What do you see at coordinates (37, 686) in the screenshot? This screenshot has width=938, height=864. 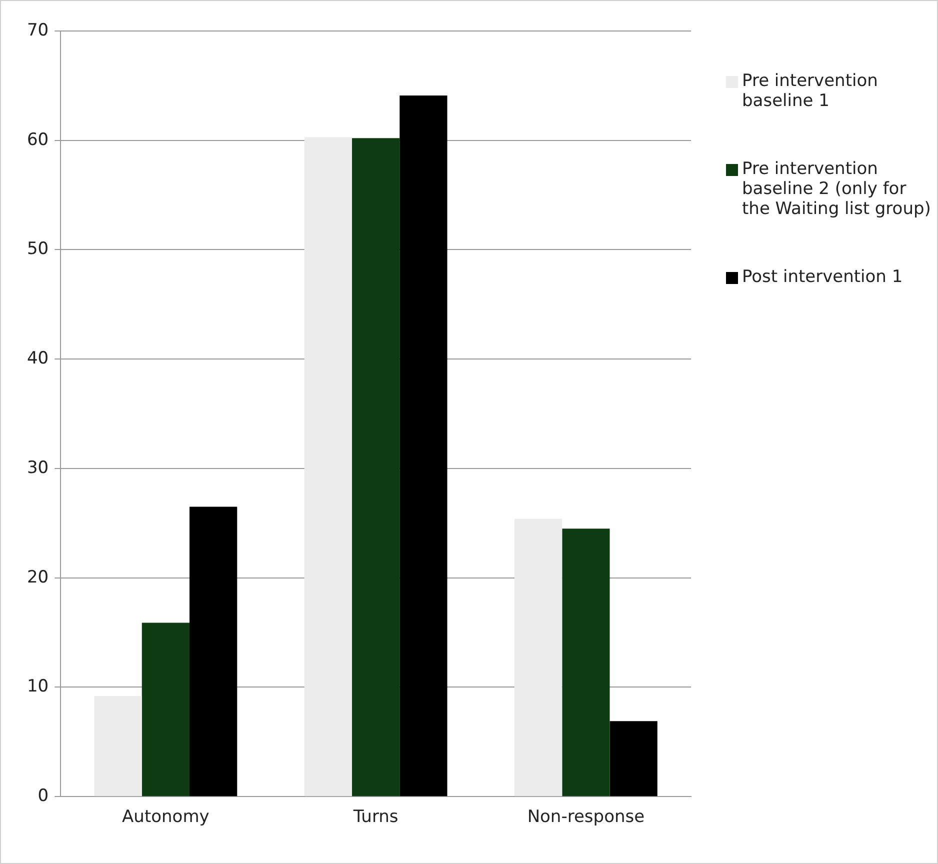 I see `y-tick-label: 10` at bounding box center [37, 686].